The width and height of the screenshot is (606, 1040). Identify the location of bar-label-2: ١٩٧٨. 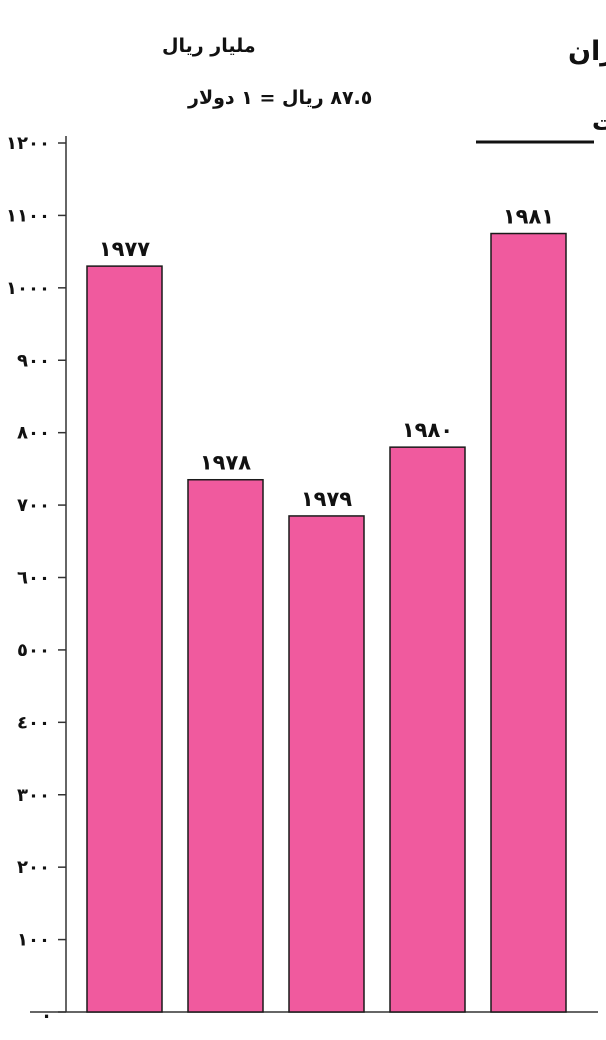
(225, 463).